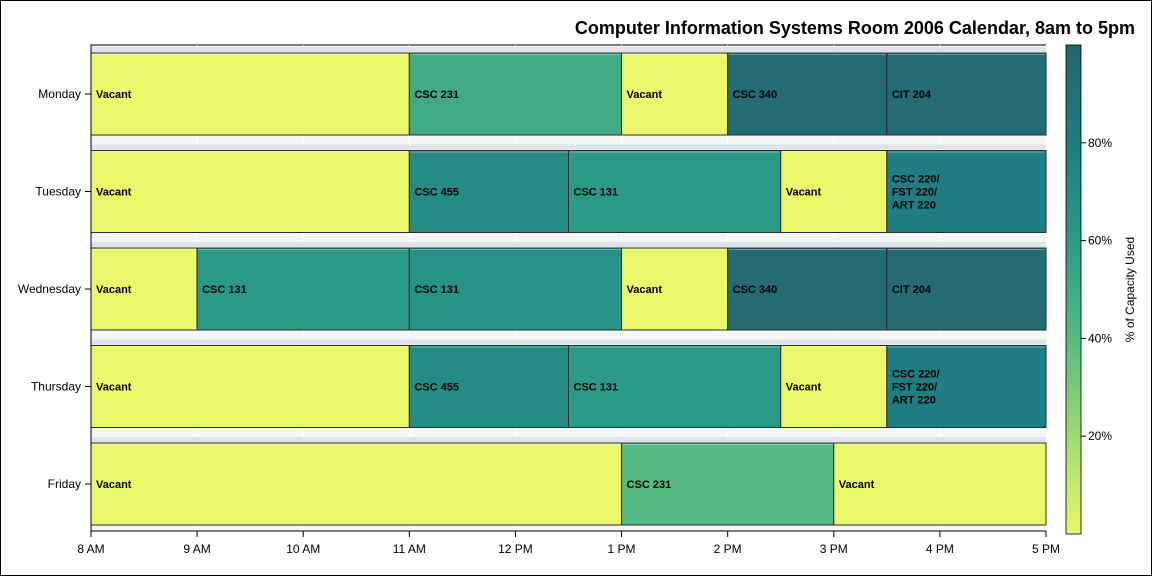 The image size is (1152, 576). What do you see at coordinates (834, 549) in the screenshot?
I see `x-tick-label: 3 PM` at bounding box center [834, 549].